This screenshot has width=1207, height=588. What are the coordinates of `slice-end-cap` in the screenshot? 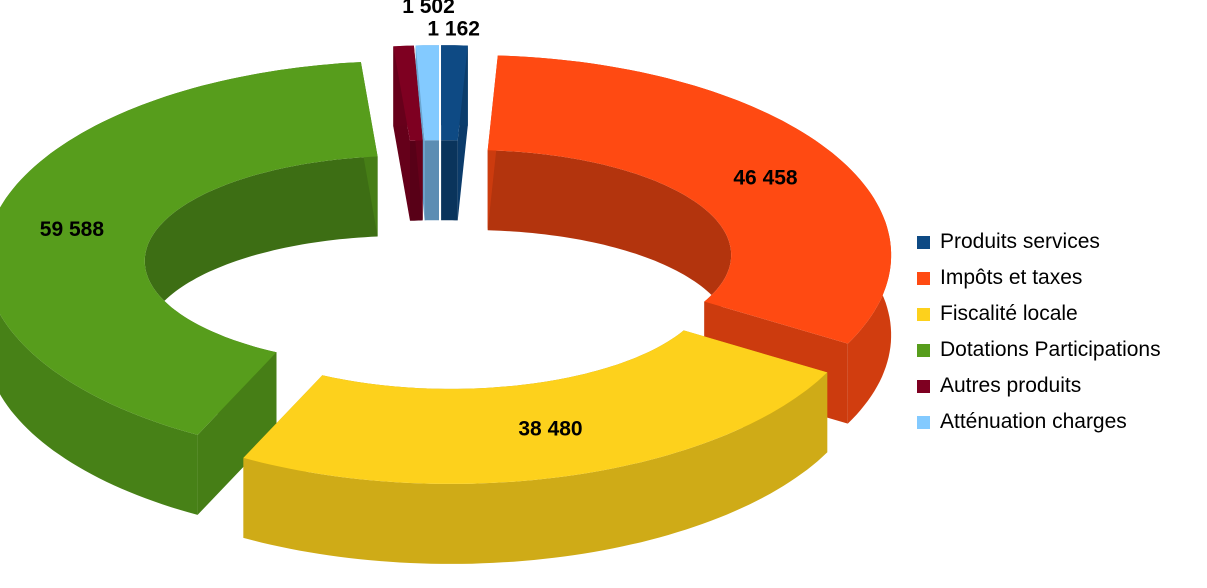 It's located at (237, 433).